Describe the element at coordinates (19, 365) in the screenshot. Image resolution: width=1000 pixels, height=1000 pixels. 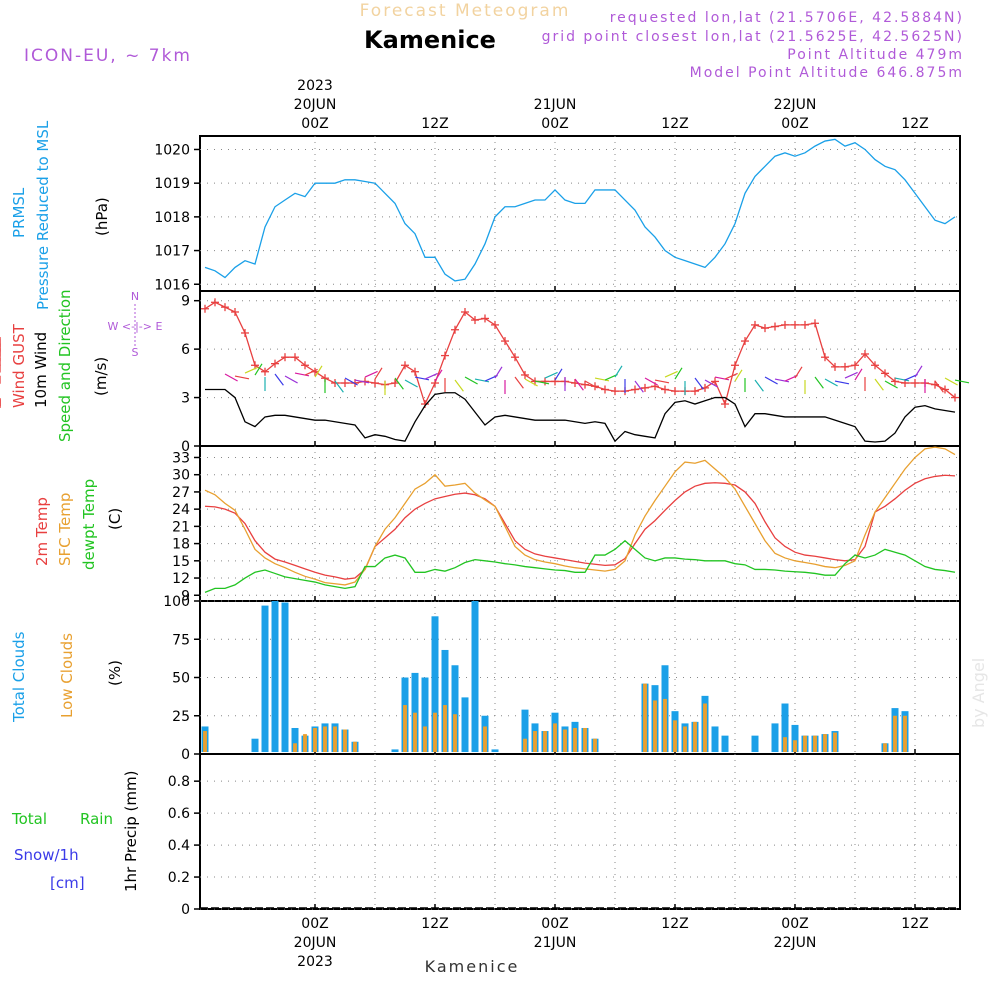
I see `wind-gust-label: Wind GUST` at that location.